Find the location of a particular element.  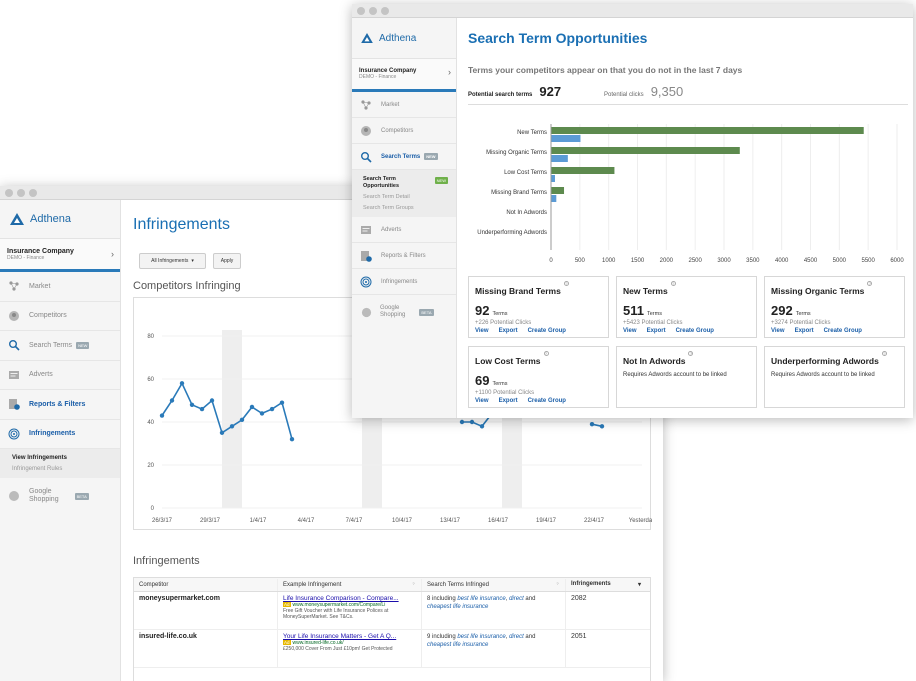

col-search-terms: Search Terms Infringed ? is located at coordinates (494, 584).